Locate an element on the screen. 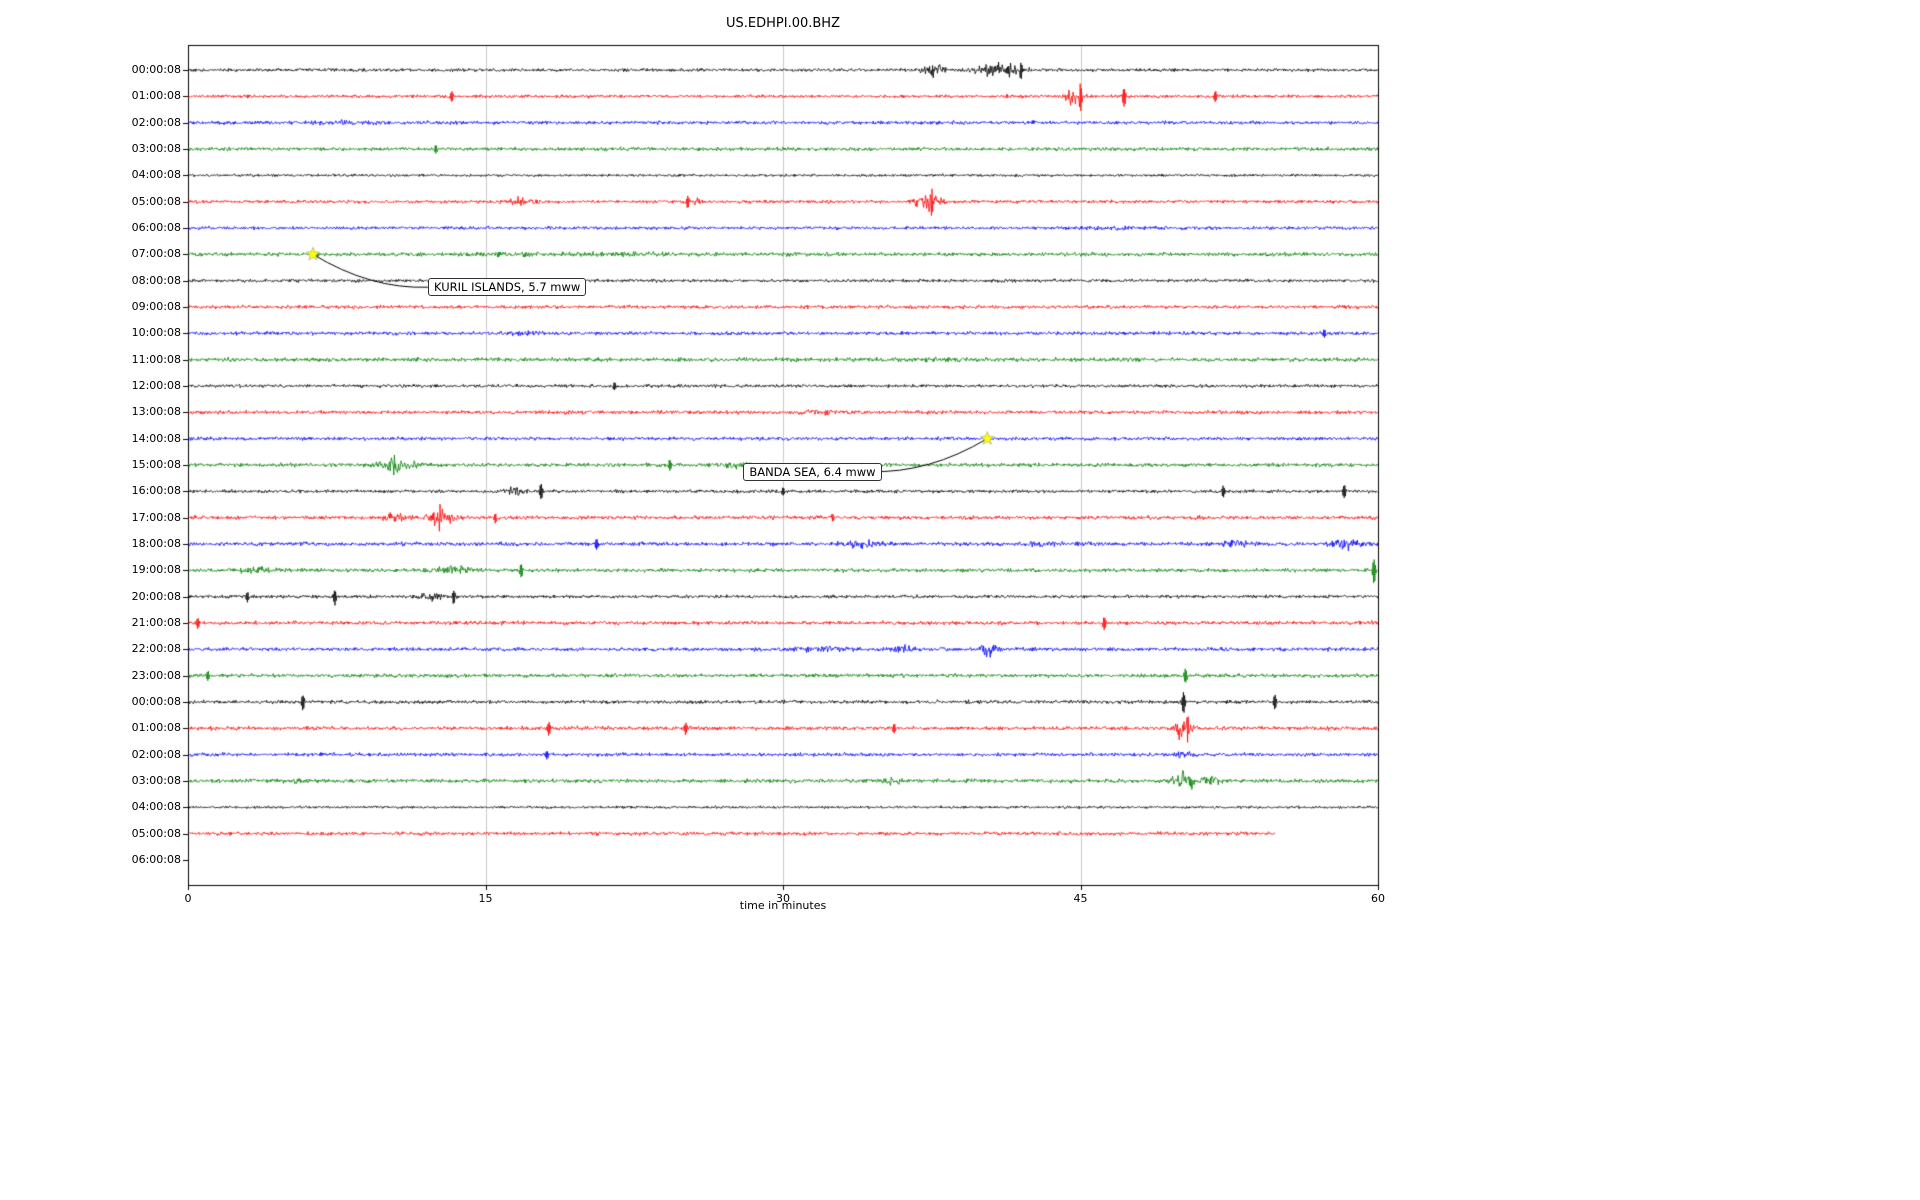 This screenshot has height=1200, width=1920. row-label: 08:00:08 is located at coordinates (156, 280).